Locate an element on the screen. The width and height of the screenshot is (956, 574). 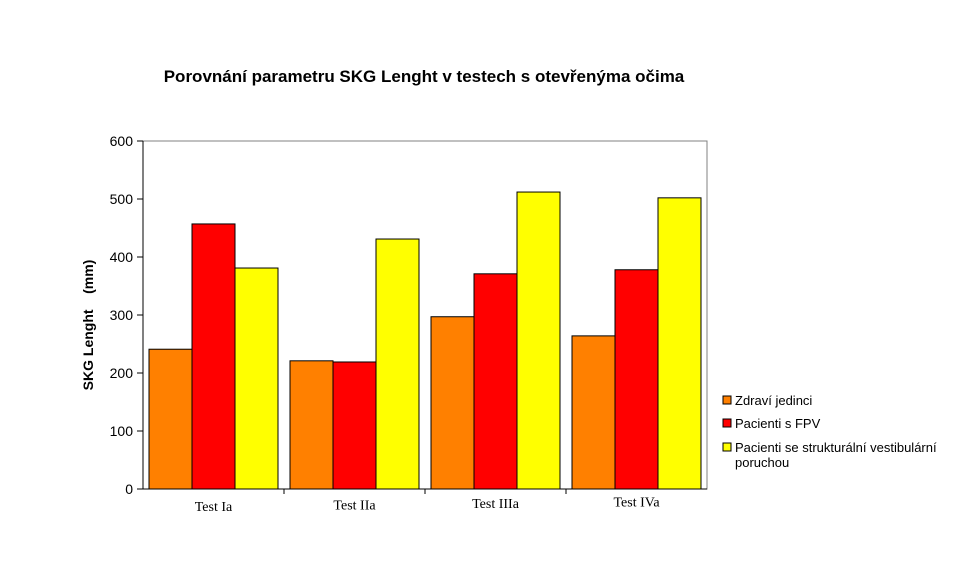
y-tick-label: 400 is located at coordinates (122, 257).